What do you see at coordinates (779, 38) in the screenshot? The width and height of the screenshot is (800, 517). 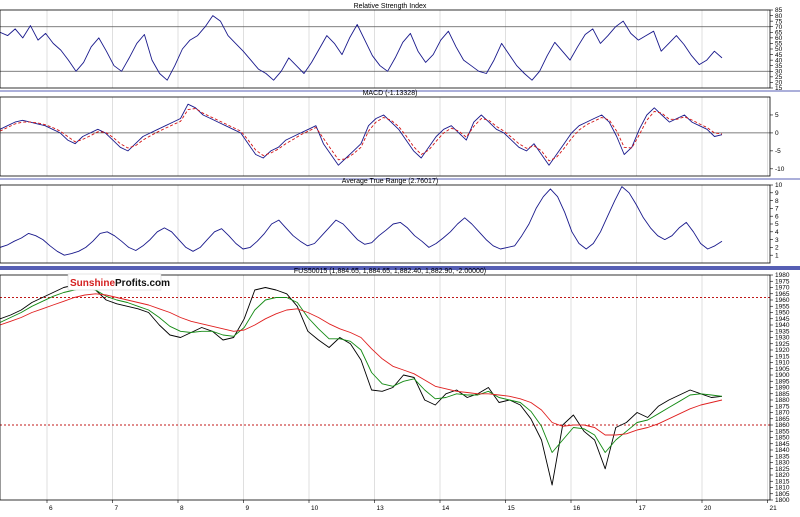 I see `y-tick-label: 60` at bounding box center [779, 38].